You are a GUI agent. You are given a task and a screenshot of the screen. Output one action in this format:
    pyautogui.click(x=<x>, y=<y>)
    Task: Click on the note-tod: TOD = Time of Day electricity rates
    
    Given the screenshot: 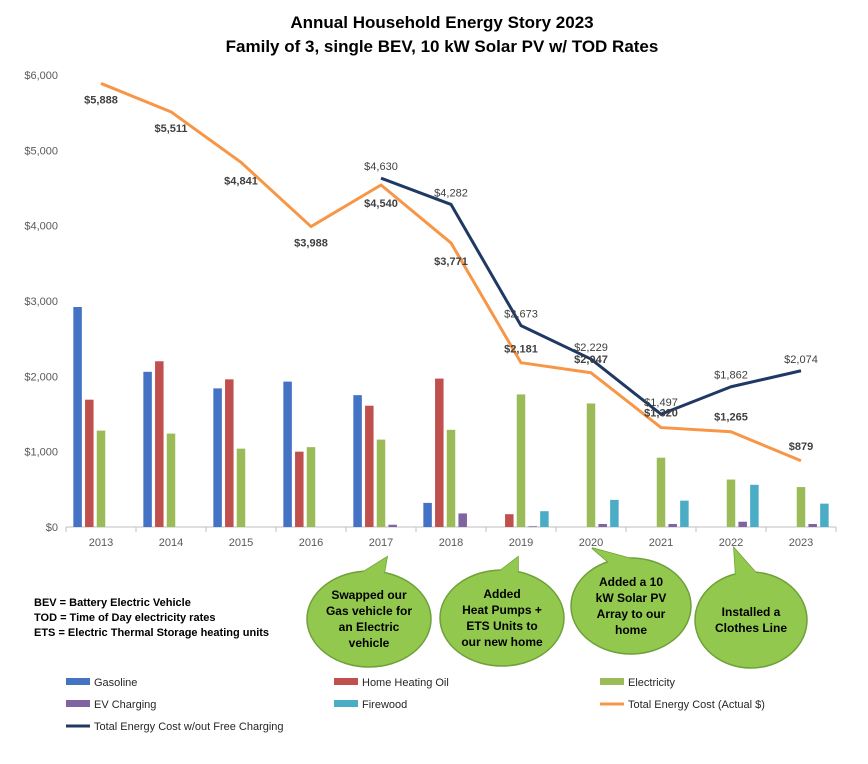 What is the action you would take?
    pyautogui.click(x=124, y=618)
    